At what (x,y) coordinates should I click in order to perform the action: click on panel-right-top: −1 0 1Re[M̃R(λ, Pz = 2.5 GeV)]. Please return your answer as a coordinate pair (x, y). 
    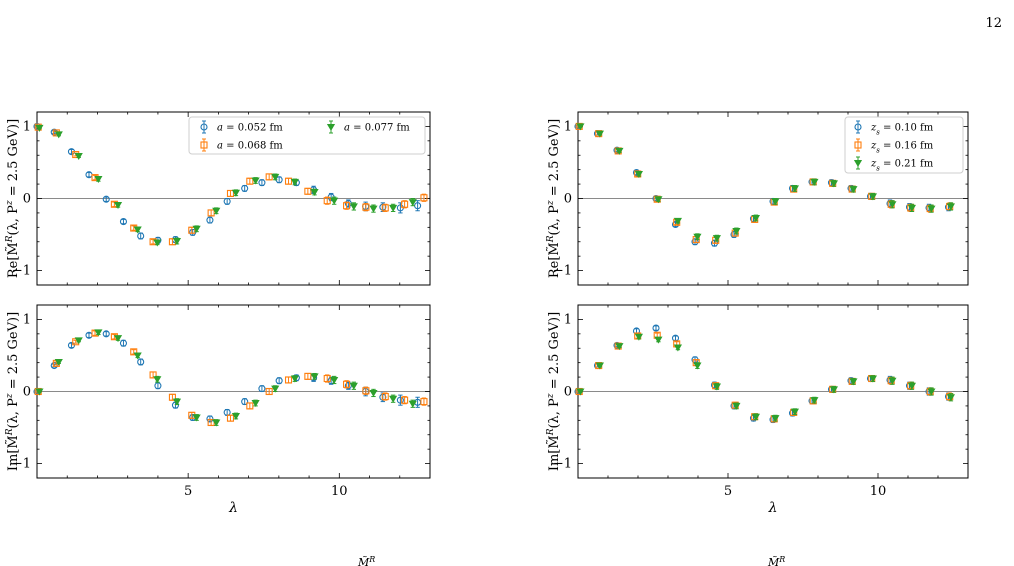
    Looking at the image, I should click on (757, 198).